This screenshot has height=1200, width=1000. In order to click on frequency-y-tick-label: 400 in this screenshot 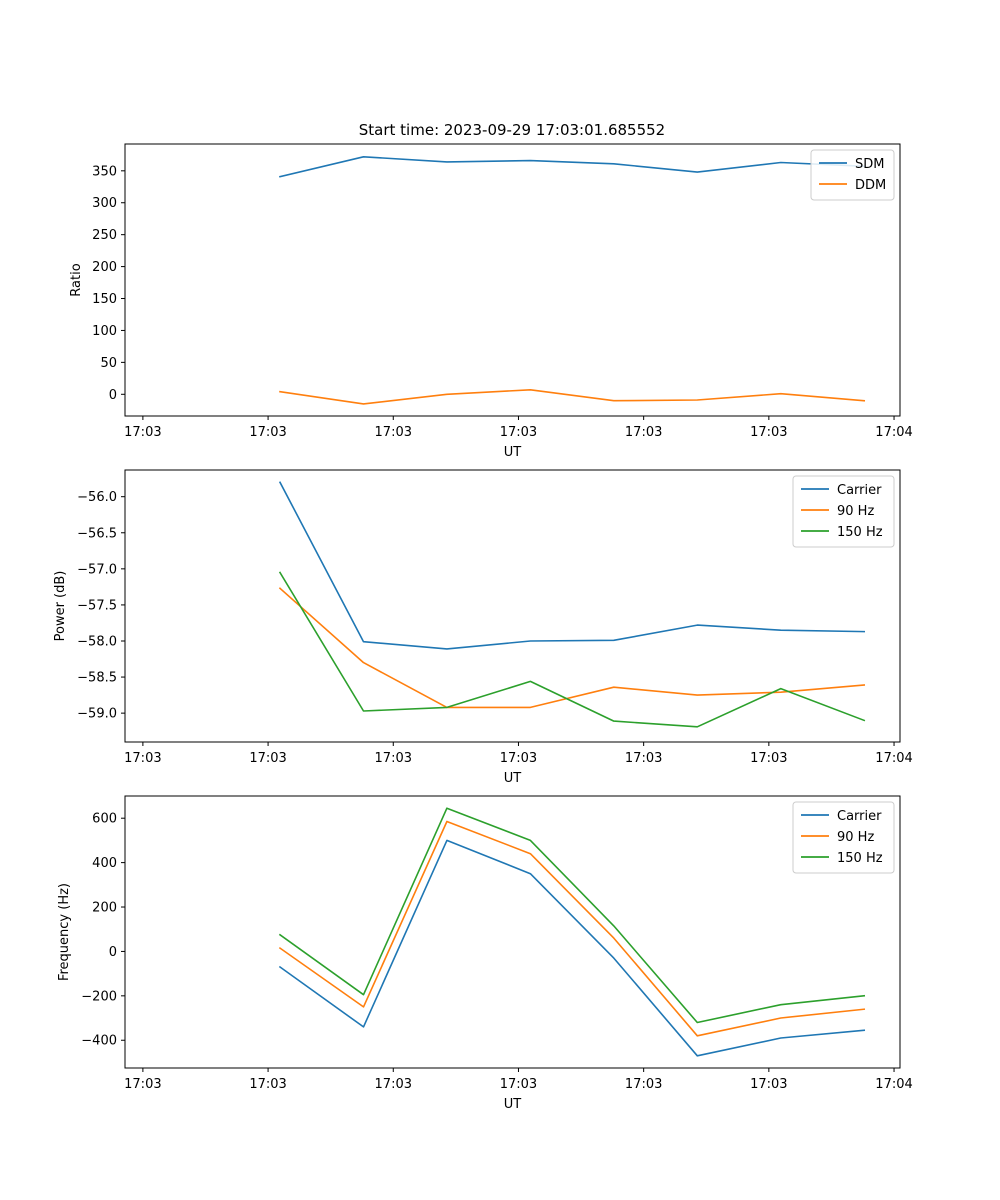, I will do `click(104, 863)`.